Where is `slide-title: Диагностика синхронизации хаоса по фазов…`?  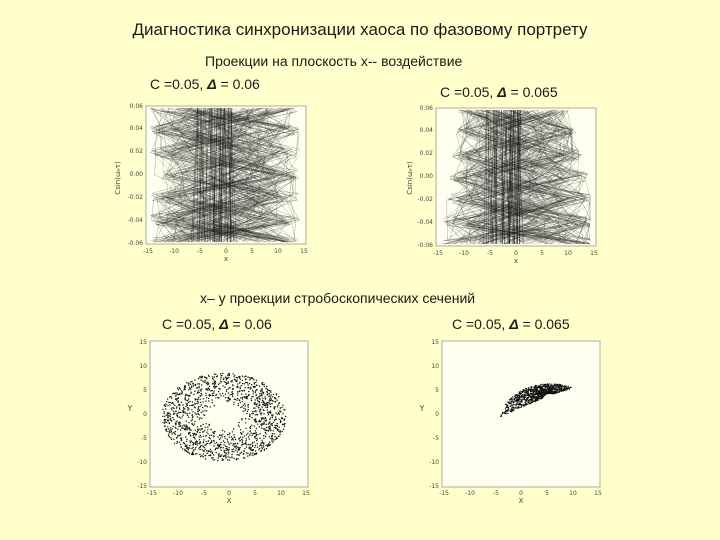
slide-title: Диагностика синхронизации хаоса по фазов… is located at coordinates (360, 29).